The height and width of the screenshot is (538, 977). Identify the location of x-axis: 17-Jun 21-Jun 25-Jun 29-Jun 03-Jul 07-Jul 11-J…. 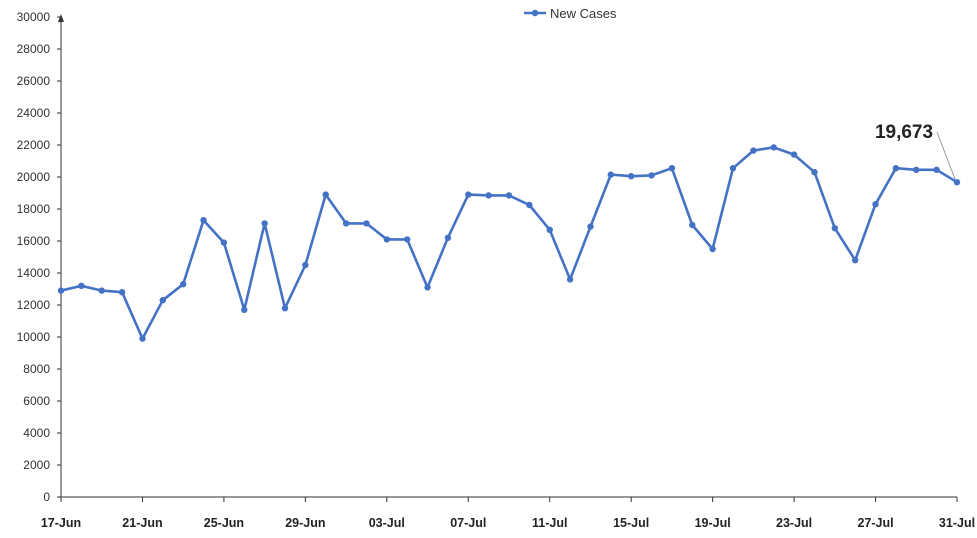
(508, 513).